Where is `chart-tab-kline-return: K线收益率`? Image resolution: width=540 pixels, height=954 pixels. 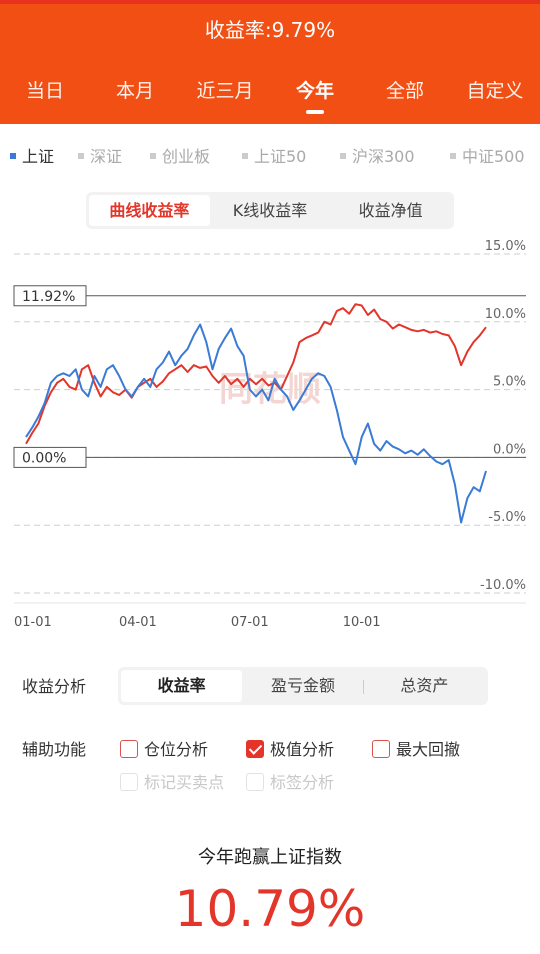
chart-tab-kline-return: K线收益率 is located at coordinates (270, 210).